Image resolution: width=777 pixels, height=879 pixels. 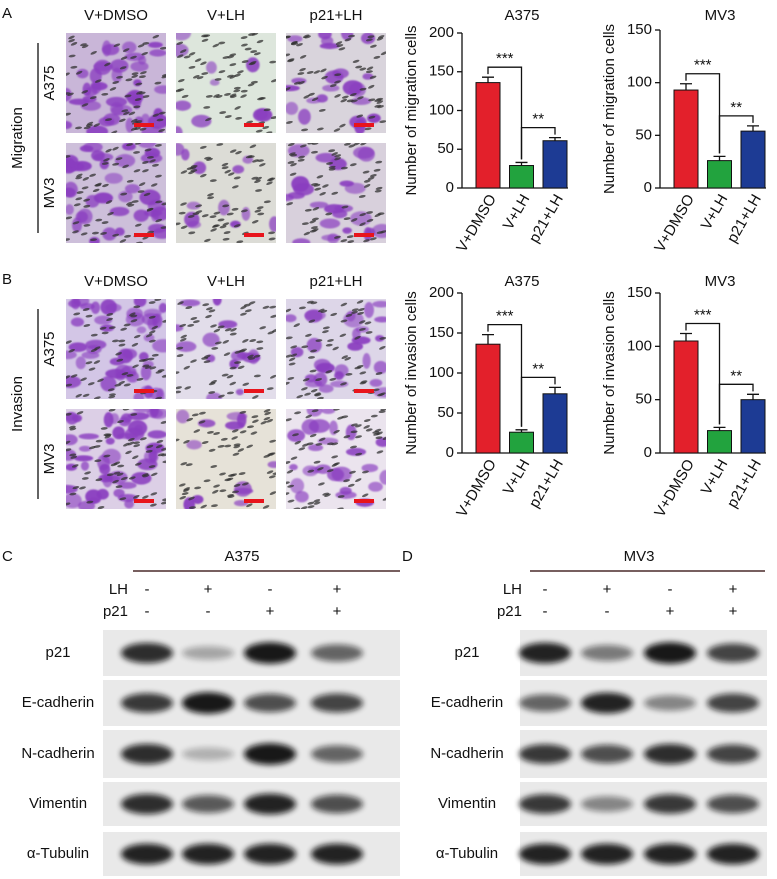 What do you see at coordinates (512, 589) in the screenshot?
I see `treatment-label: LH` at bounding box center [512, 589].